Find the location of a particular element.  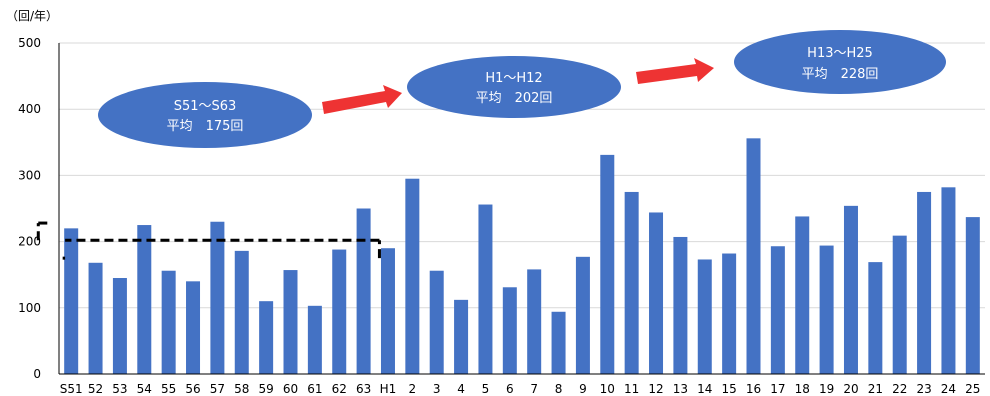

x-tick-label: 62 is located at coordinates (339, 389).